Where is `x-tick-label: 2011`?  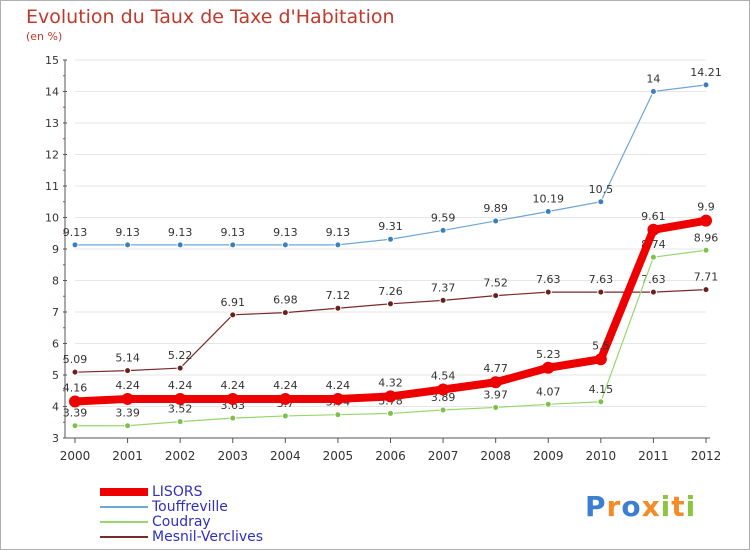 x-tick-label: 2011 is located at coordinates (653, 456).